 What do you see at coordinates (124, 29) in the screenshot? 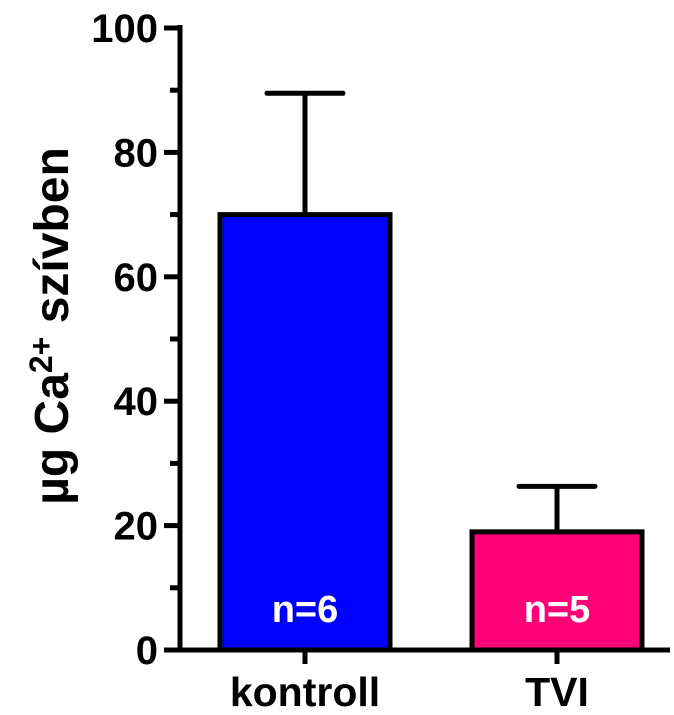
I see `y-tick-label-100: 100` at bounding box center [124, 29].